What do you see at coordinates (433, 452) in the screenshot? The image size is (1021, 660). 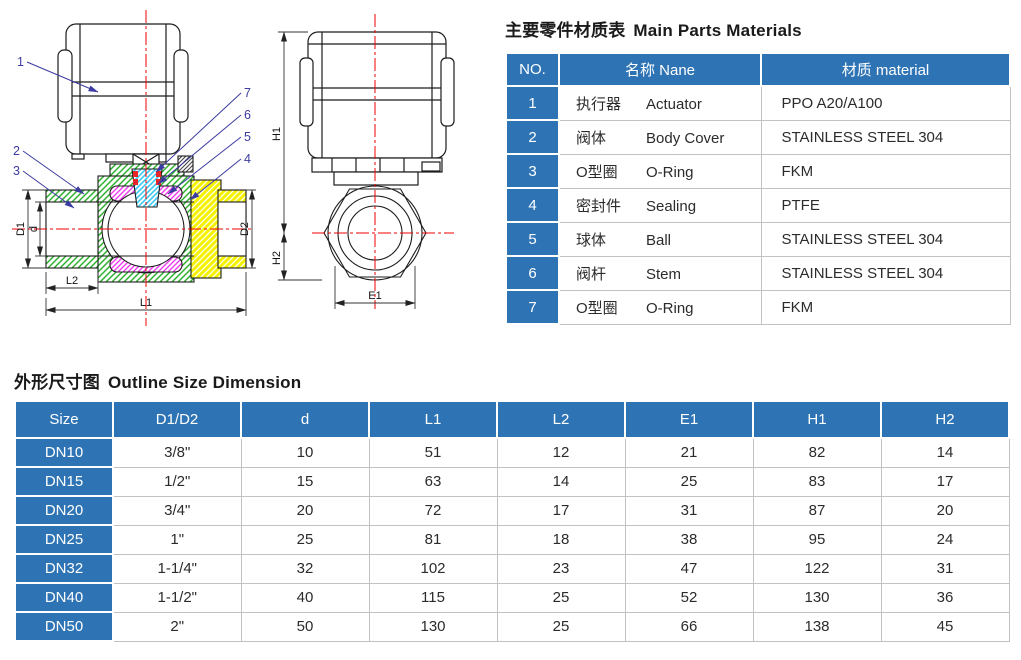 I see `dim-cell: 51` at bounding box center [433, 452].